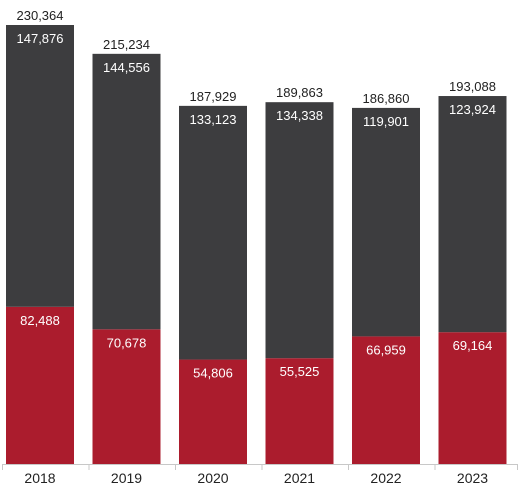 The height and width of the screenshot is (492, 520). What do you see at coordinates (299, 230) in the screenshot?
I see `bar-segment-2021-upper` at bounding box center [299, 230].